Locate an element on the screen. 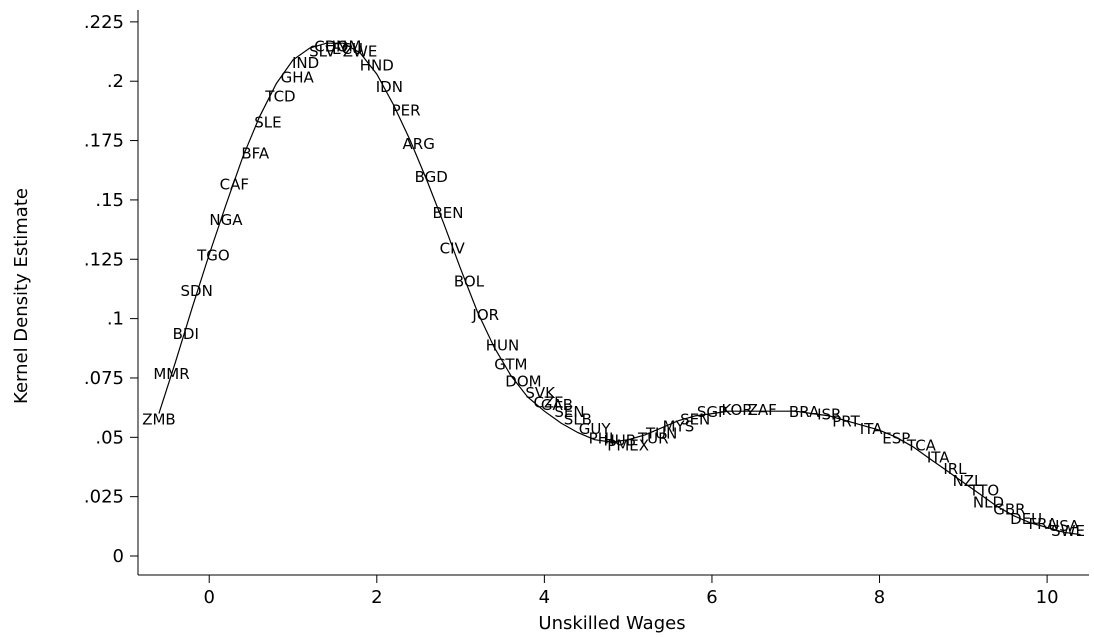 The width and height of the screenshot is (1094, 637). point-label: BFA is located at coordinates (255, 153).